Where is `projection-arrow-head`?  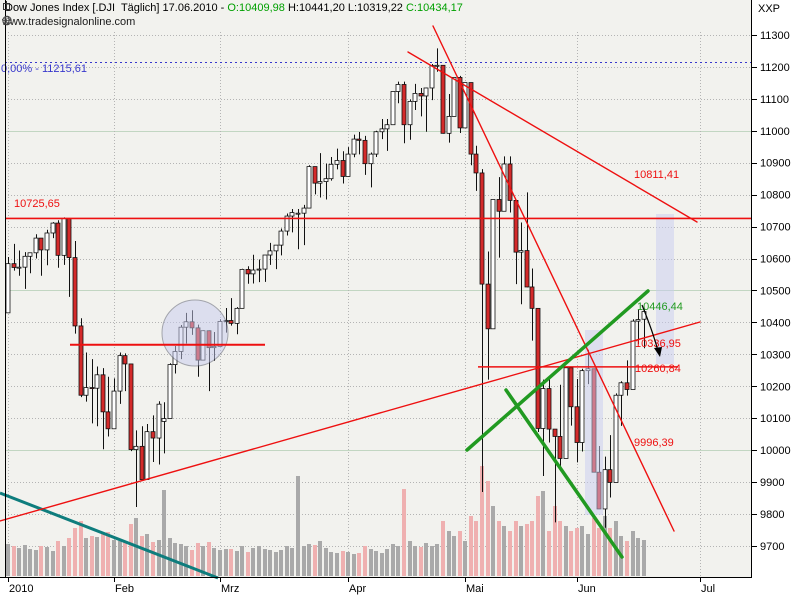 projection-arrow-head is located at coordinates (658, 352).